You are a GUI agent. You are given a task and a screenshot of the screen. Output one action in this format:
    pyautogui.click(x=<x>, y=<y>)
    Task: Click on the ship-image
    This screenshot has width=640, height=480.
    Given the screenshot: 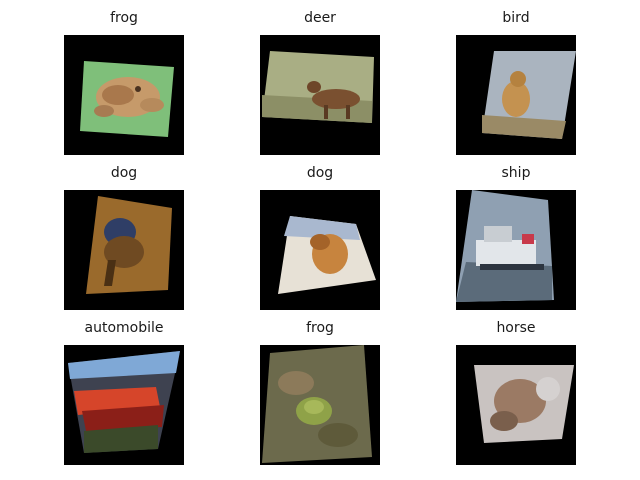 What is the action you would take?
    pyautogui.click(x=505, y=246)
    